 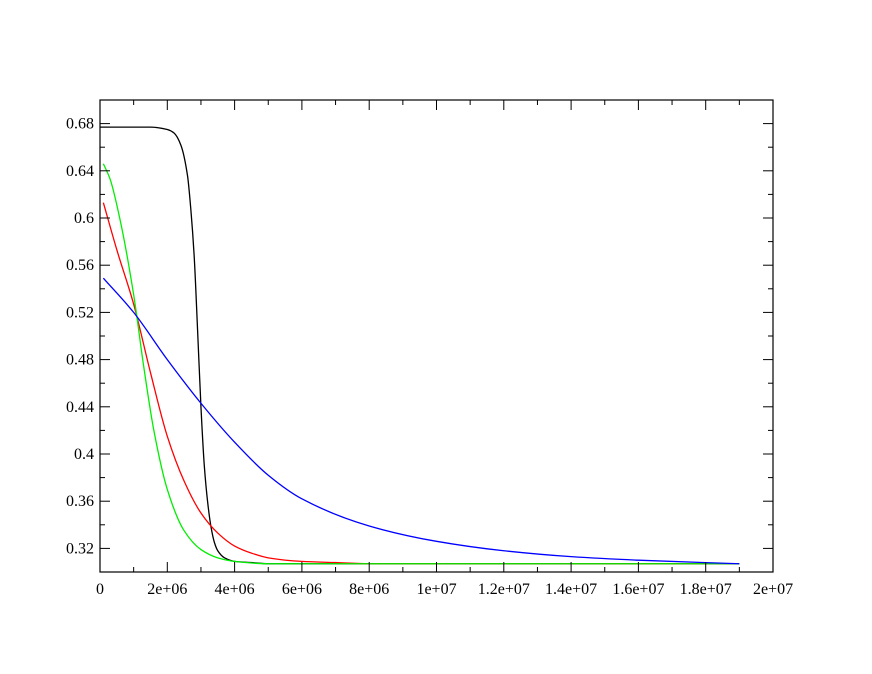 What do you see at coordinates (80, 312) in the screenshot?
I see `y-tick-label: 0.52` at bounding box center [80, 312].